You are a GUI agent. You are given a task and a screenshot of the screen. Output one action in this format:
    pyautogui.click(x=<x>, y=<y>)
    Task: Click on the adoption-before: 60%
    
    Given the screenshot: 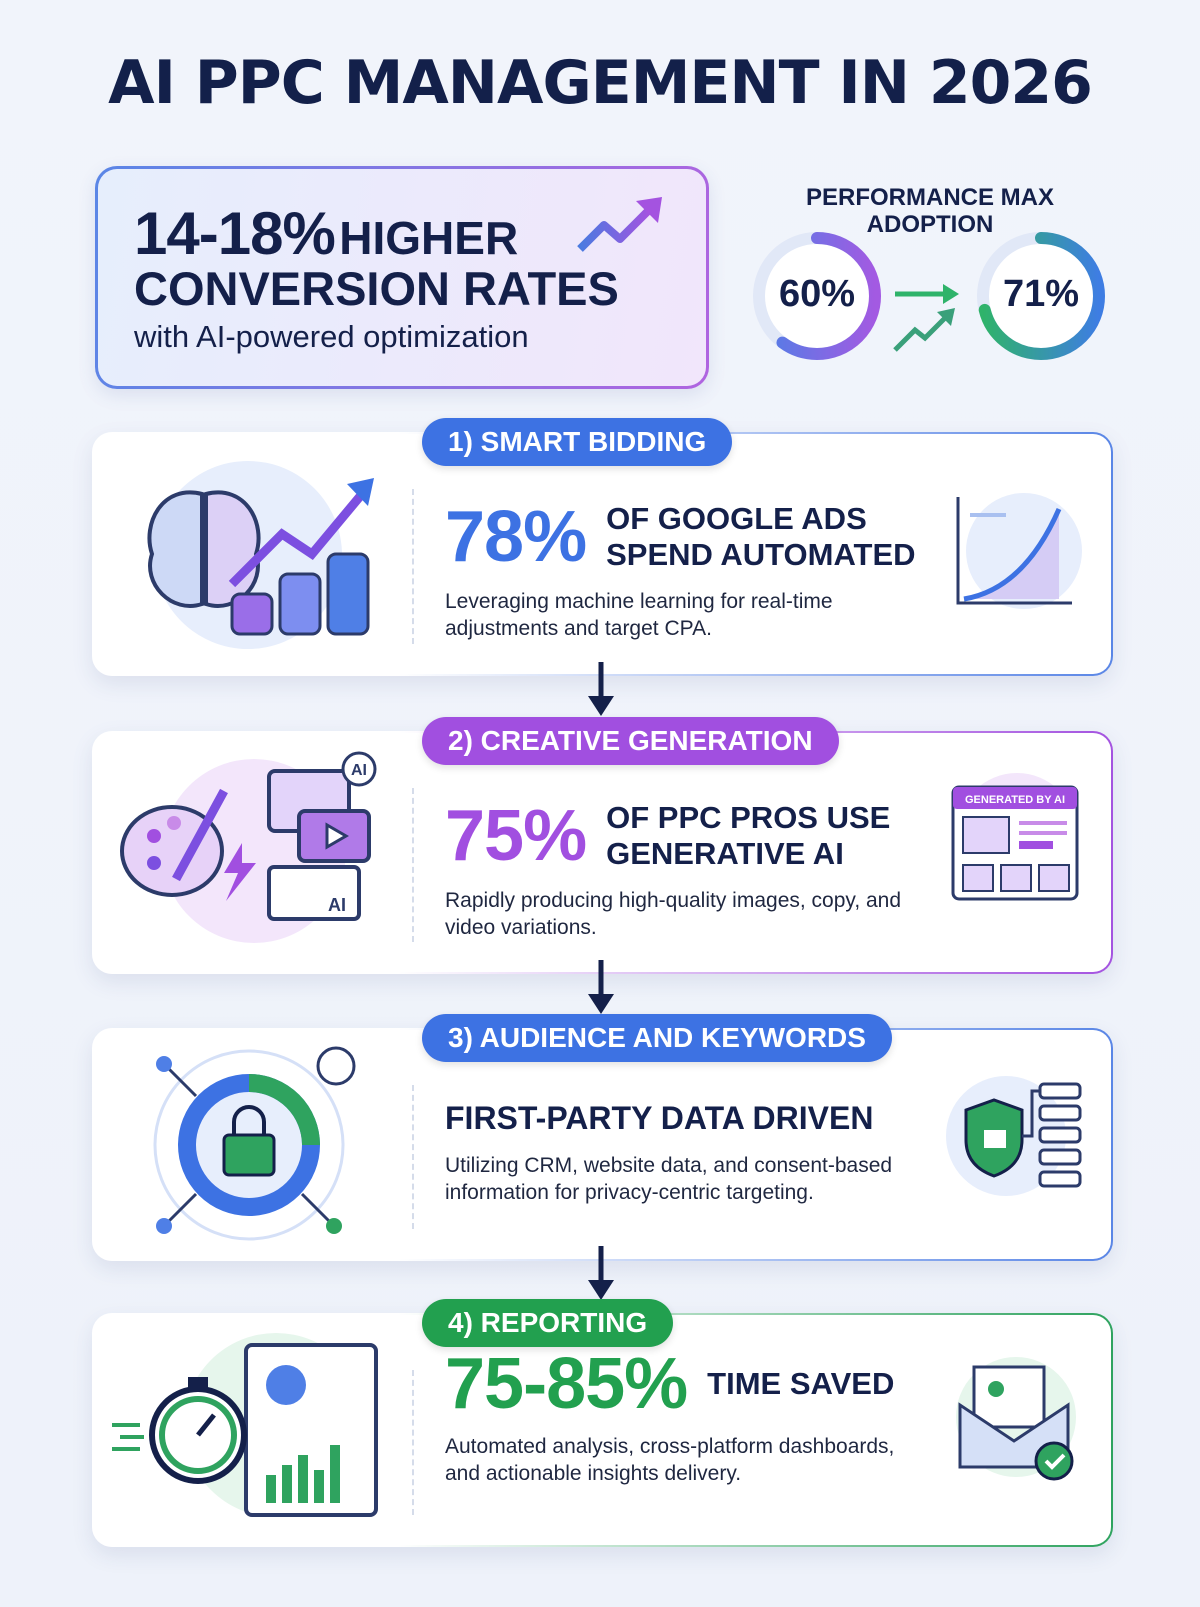 What is the action you would take?
    pyautogui.click(x=817, y=294)
    